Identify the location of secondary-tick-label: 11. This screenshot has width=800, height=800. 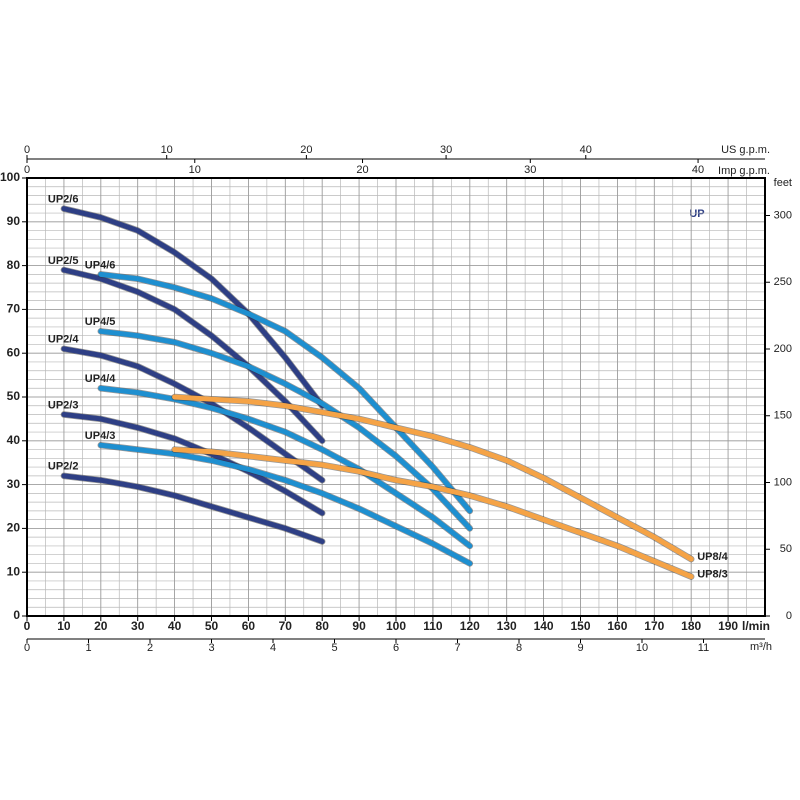
(703, 648).